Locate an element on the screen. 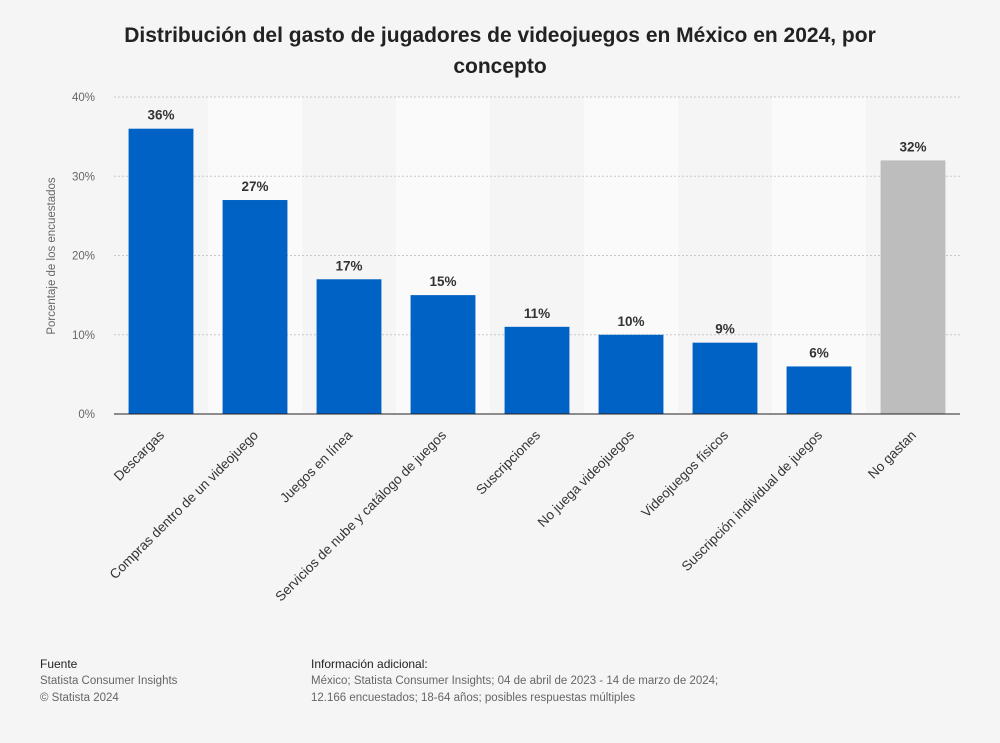 This screenshot has height=743, width=1000. y-tick-label: 20% is located at coordinates (83, 257).